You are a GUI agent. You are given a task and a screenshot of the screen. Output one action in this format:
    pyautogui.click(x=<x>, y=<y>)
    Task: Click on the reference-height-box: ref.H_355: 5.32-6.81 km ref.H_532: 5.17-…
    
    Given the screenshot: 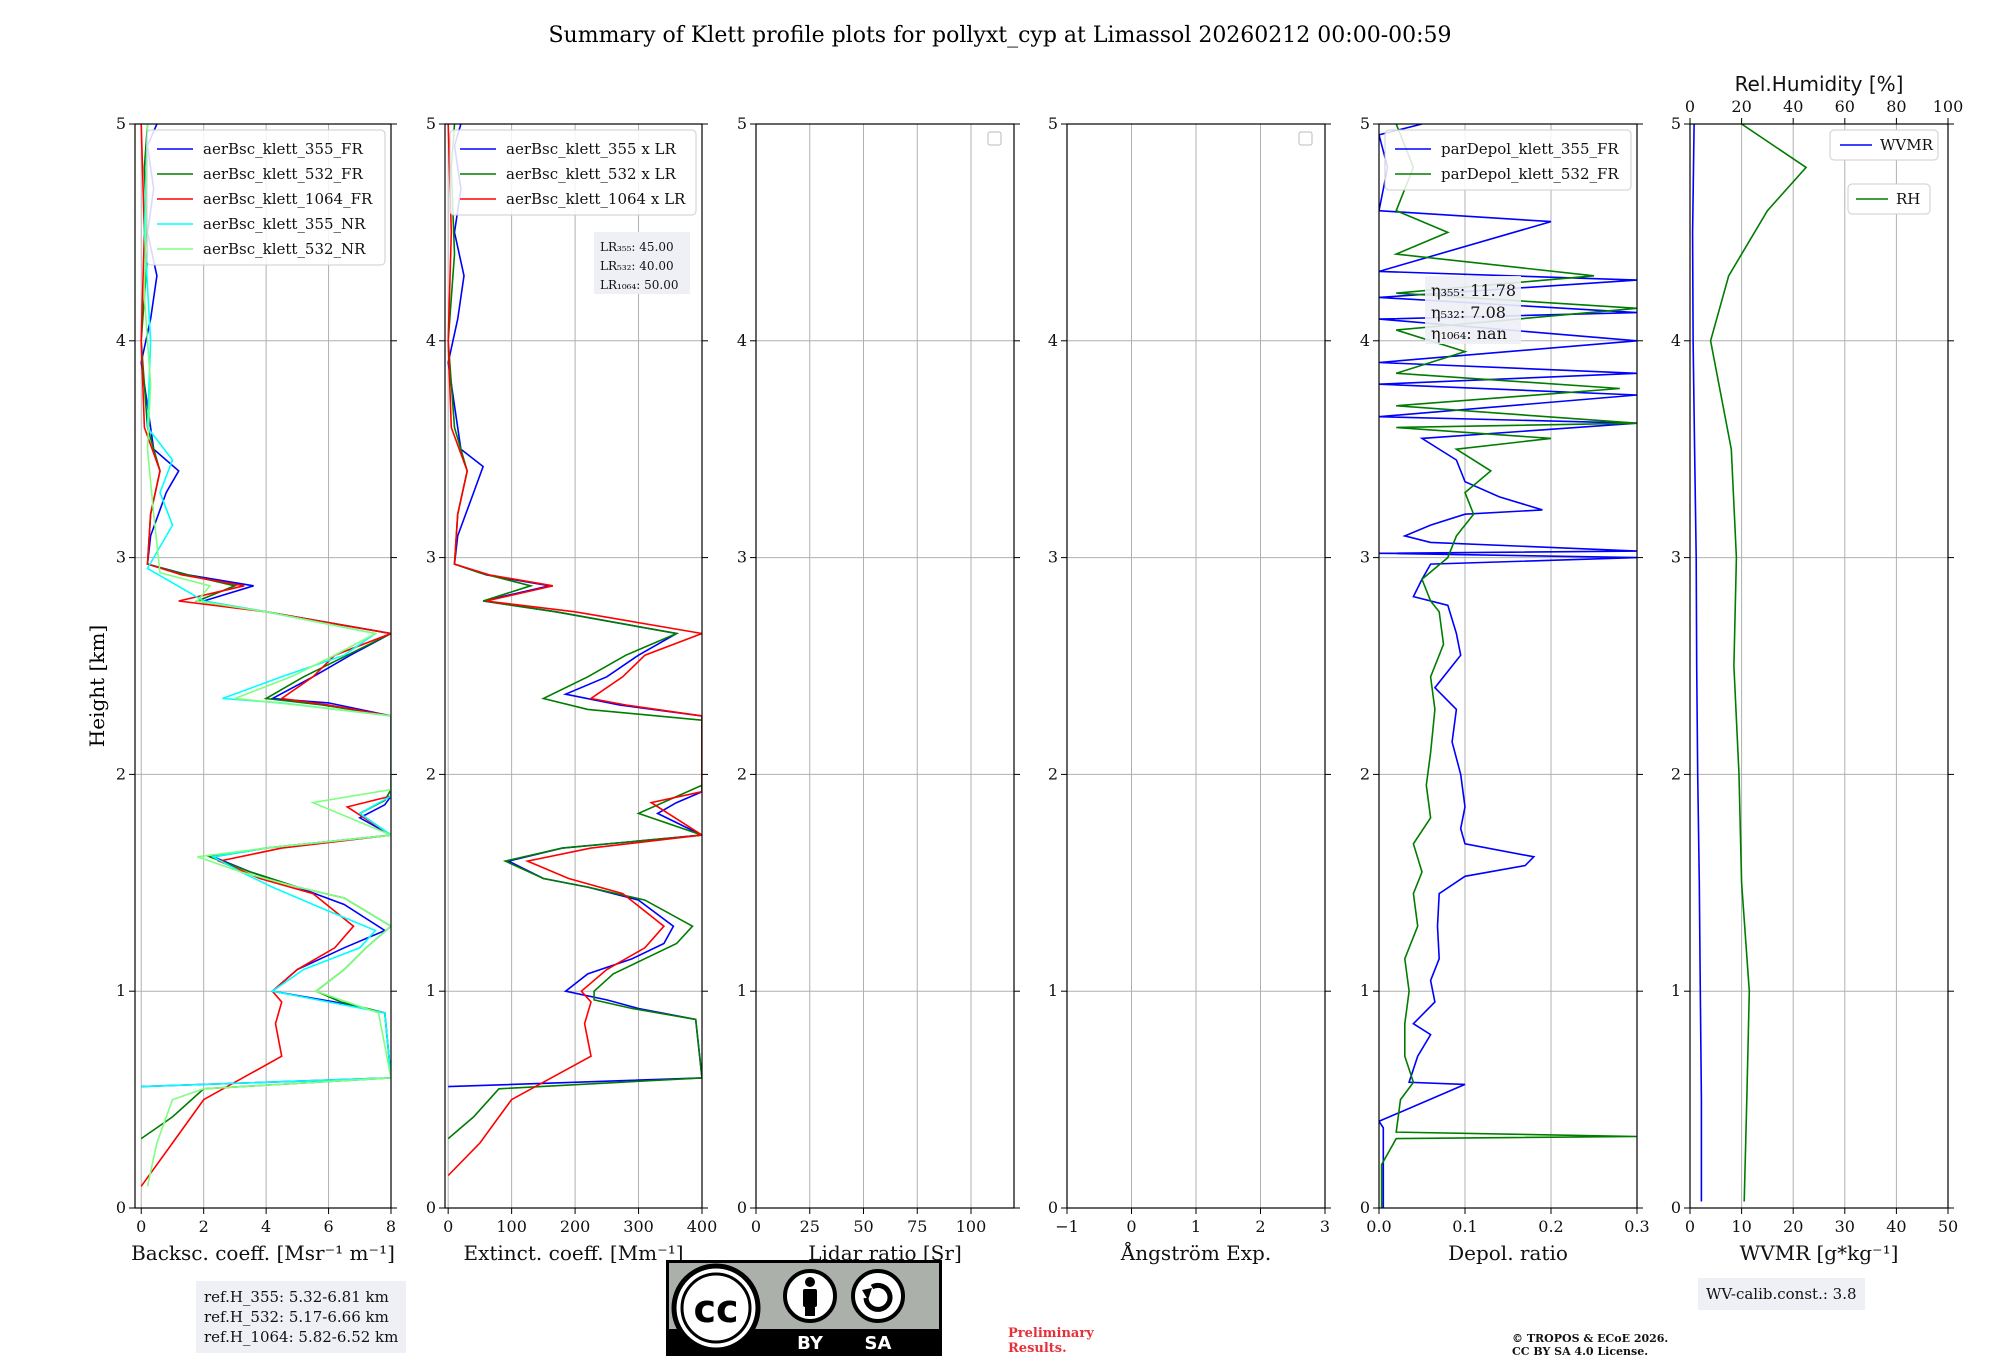 What is the action you would take?
    pyautogui.click(x=301, y=1317)
    